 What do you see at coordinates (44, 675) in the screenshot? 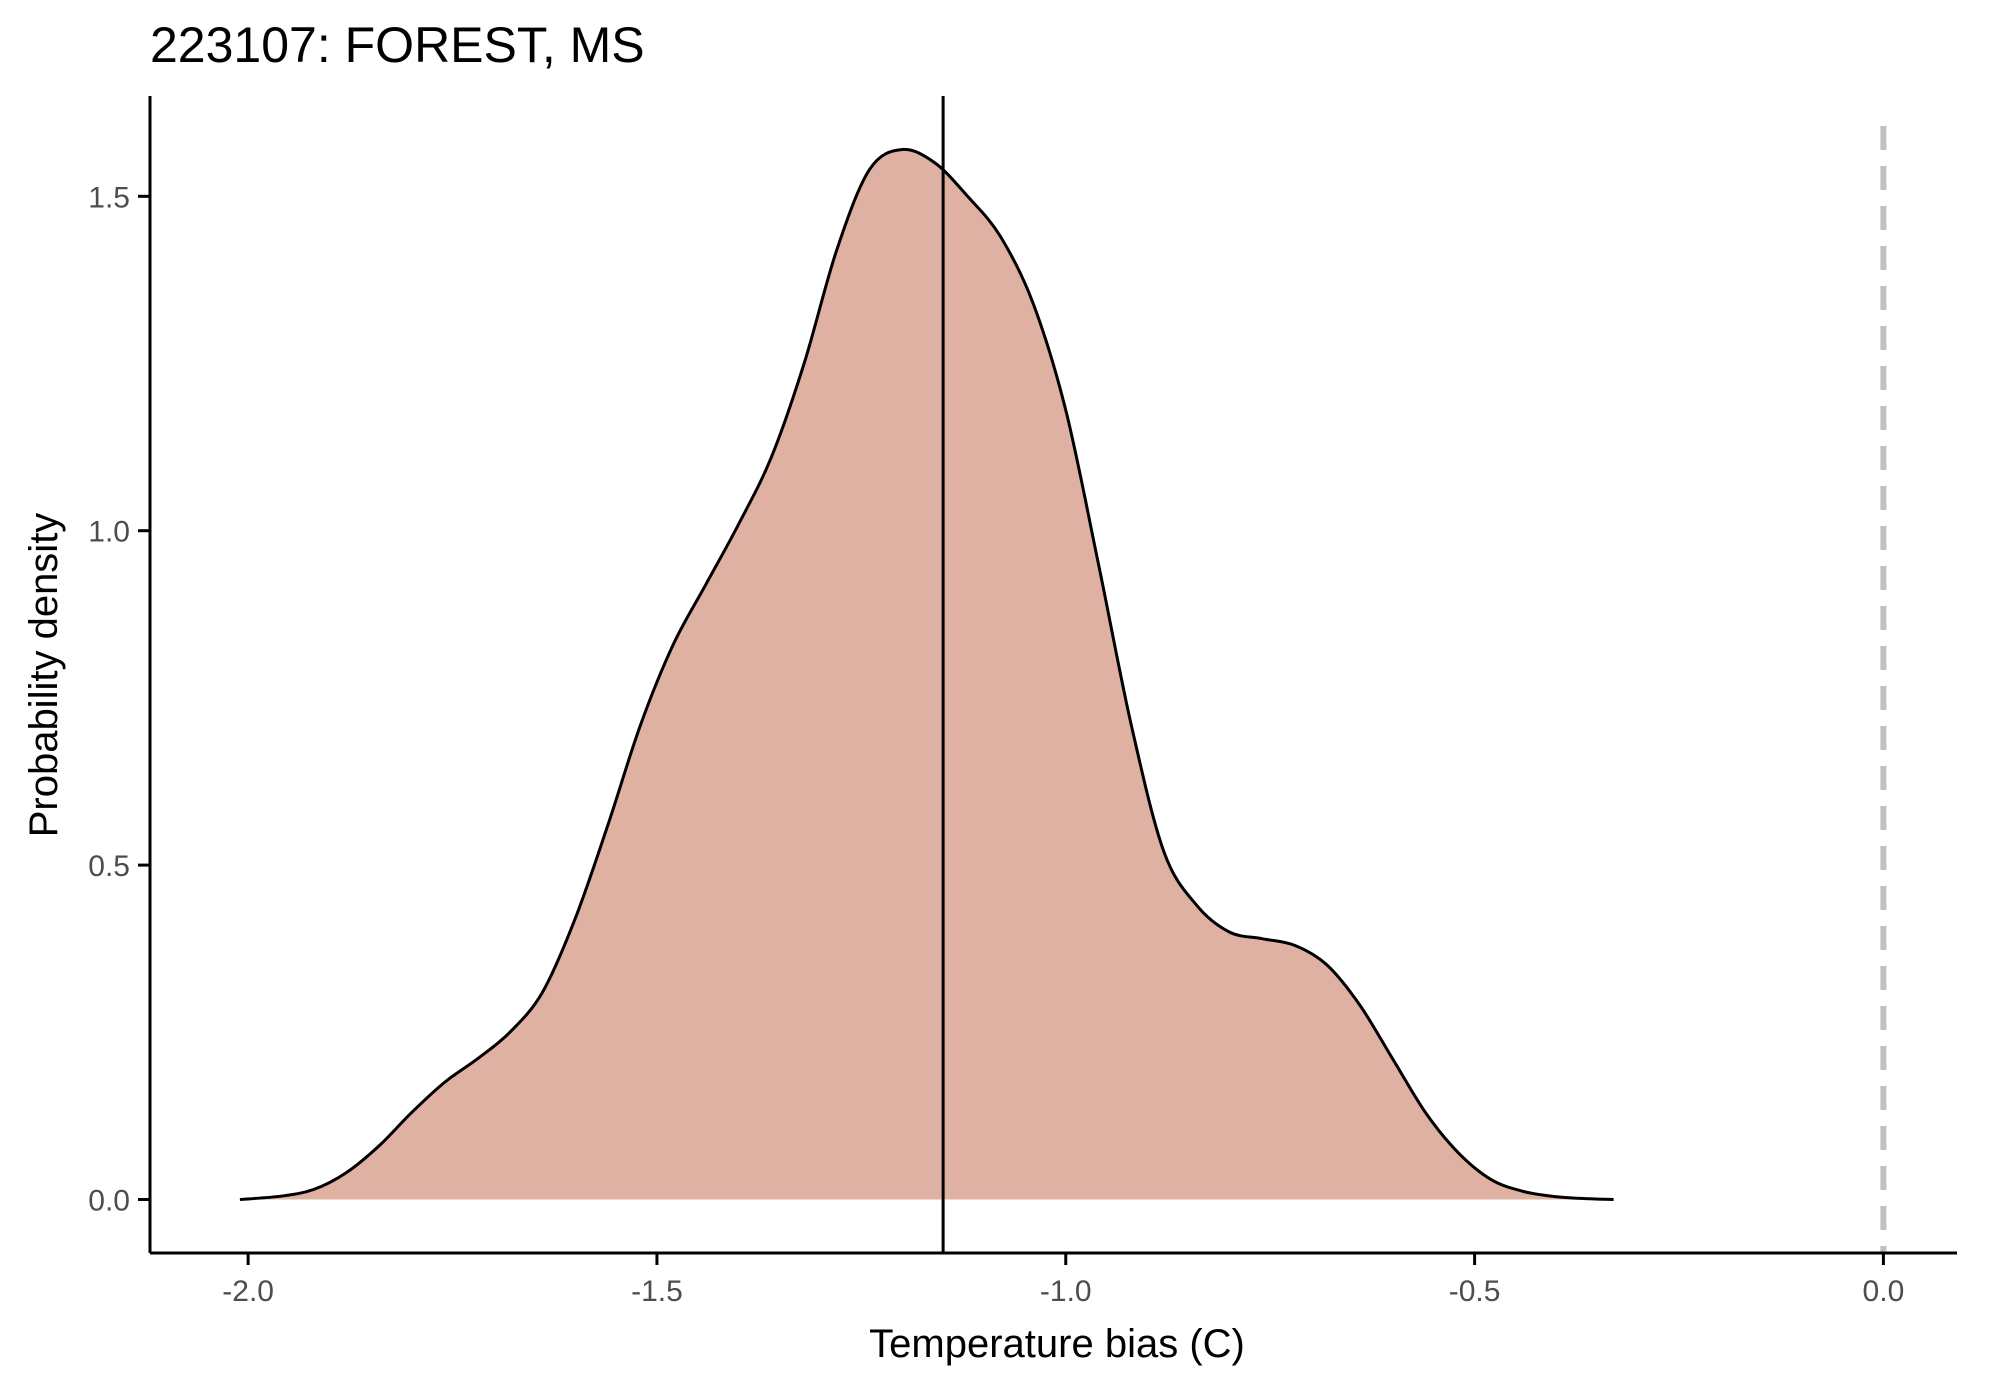
I see `y-axis-title: Probability density` at bounding box center [44, 675].